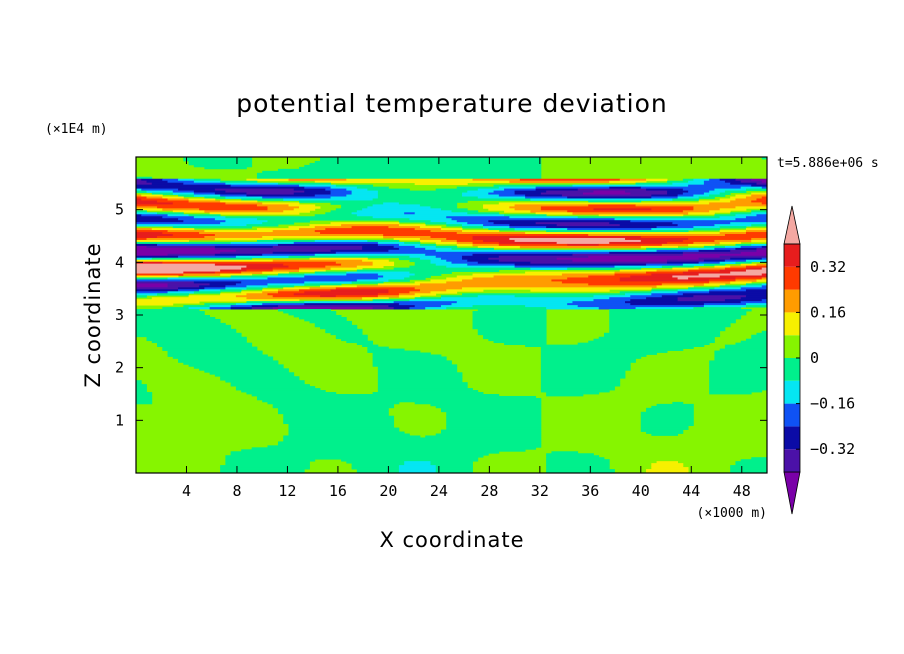 This screenshot has height=654, width=904. Describe the element at coordinates (792, 438) in the screenshot. I see `colorbar-swatch` at that location.